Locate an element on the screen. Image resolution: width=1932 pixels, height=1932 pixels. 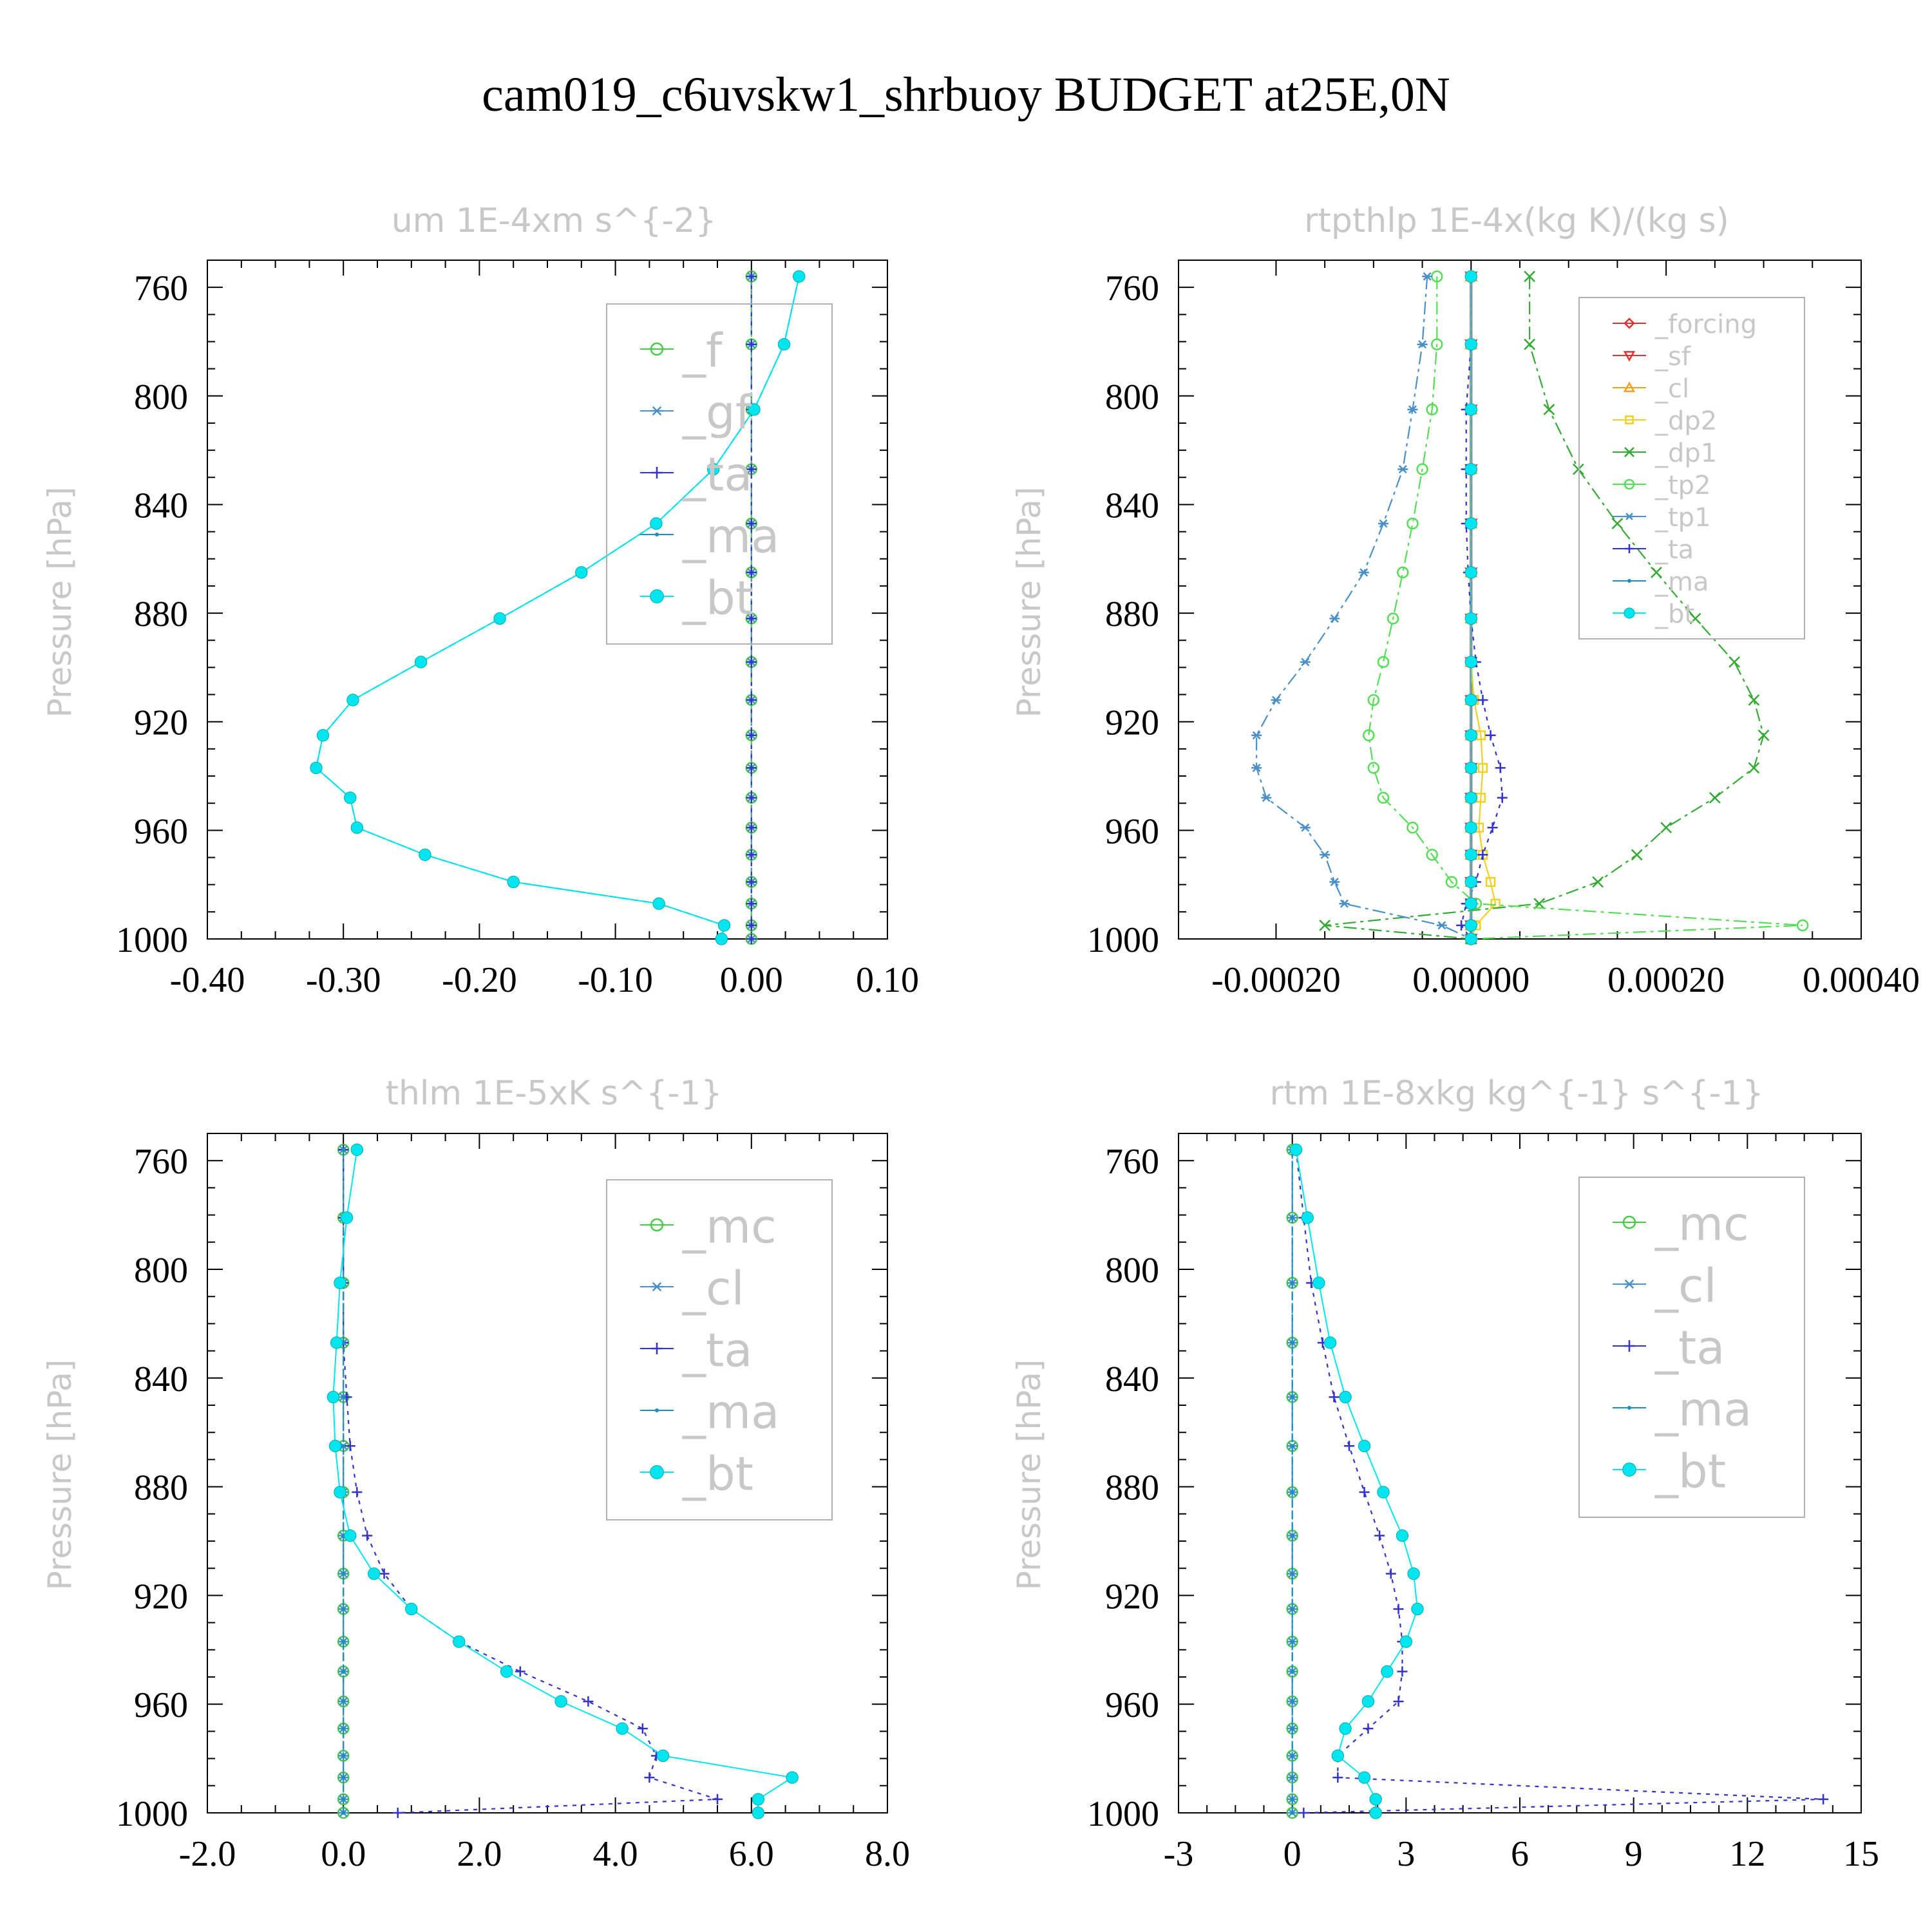
y-tick-label: 1000 is located at coordinates (152, 1814).